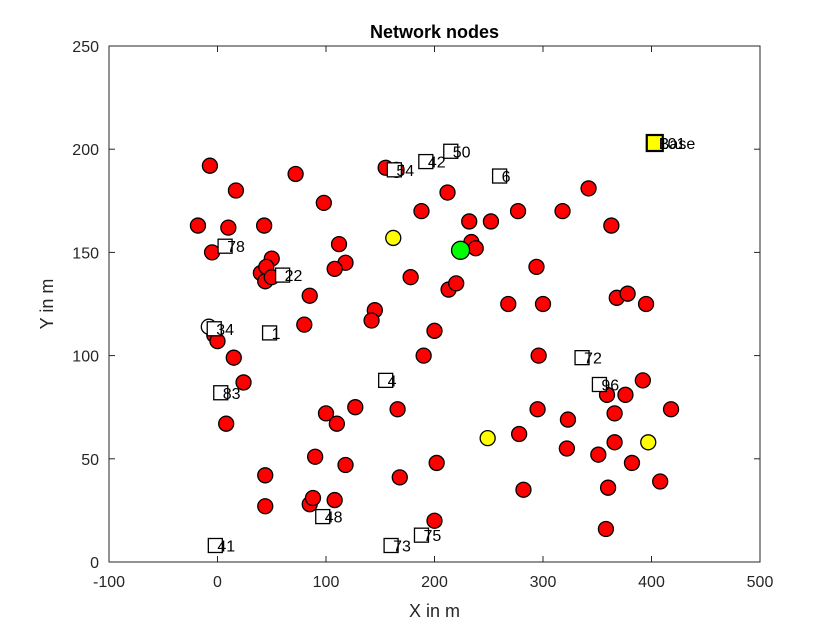 The width and height of the screenshot is (840, 630). I want to click on y-tick-label: 100, so click(85, 357).